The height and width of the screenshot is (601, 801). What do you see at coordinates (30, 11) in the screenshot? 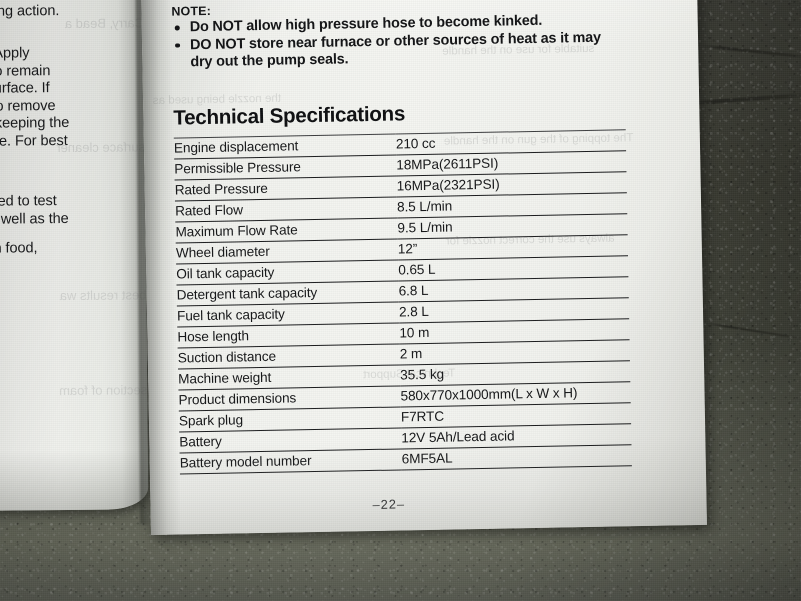
I see `left-page-text-line: utting action.` at bounding box center [30, 11].